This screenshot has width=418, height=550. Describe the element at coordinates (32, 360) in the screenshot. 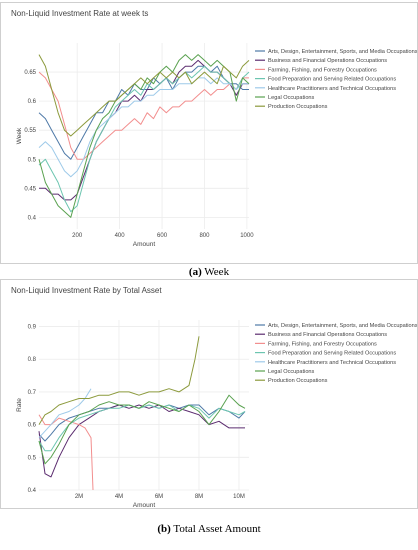

I see `y-tick-label: 0.8` at that location.